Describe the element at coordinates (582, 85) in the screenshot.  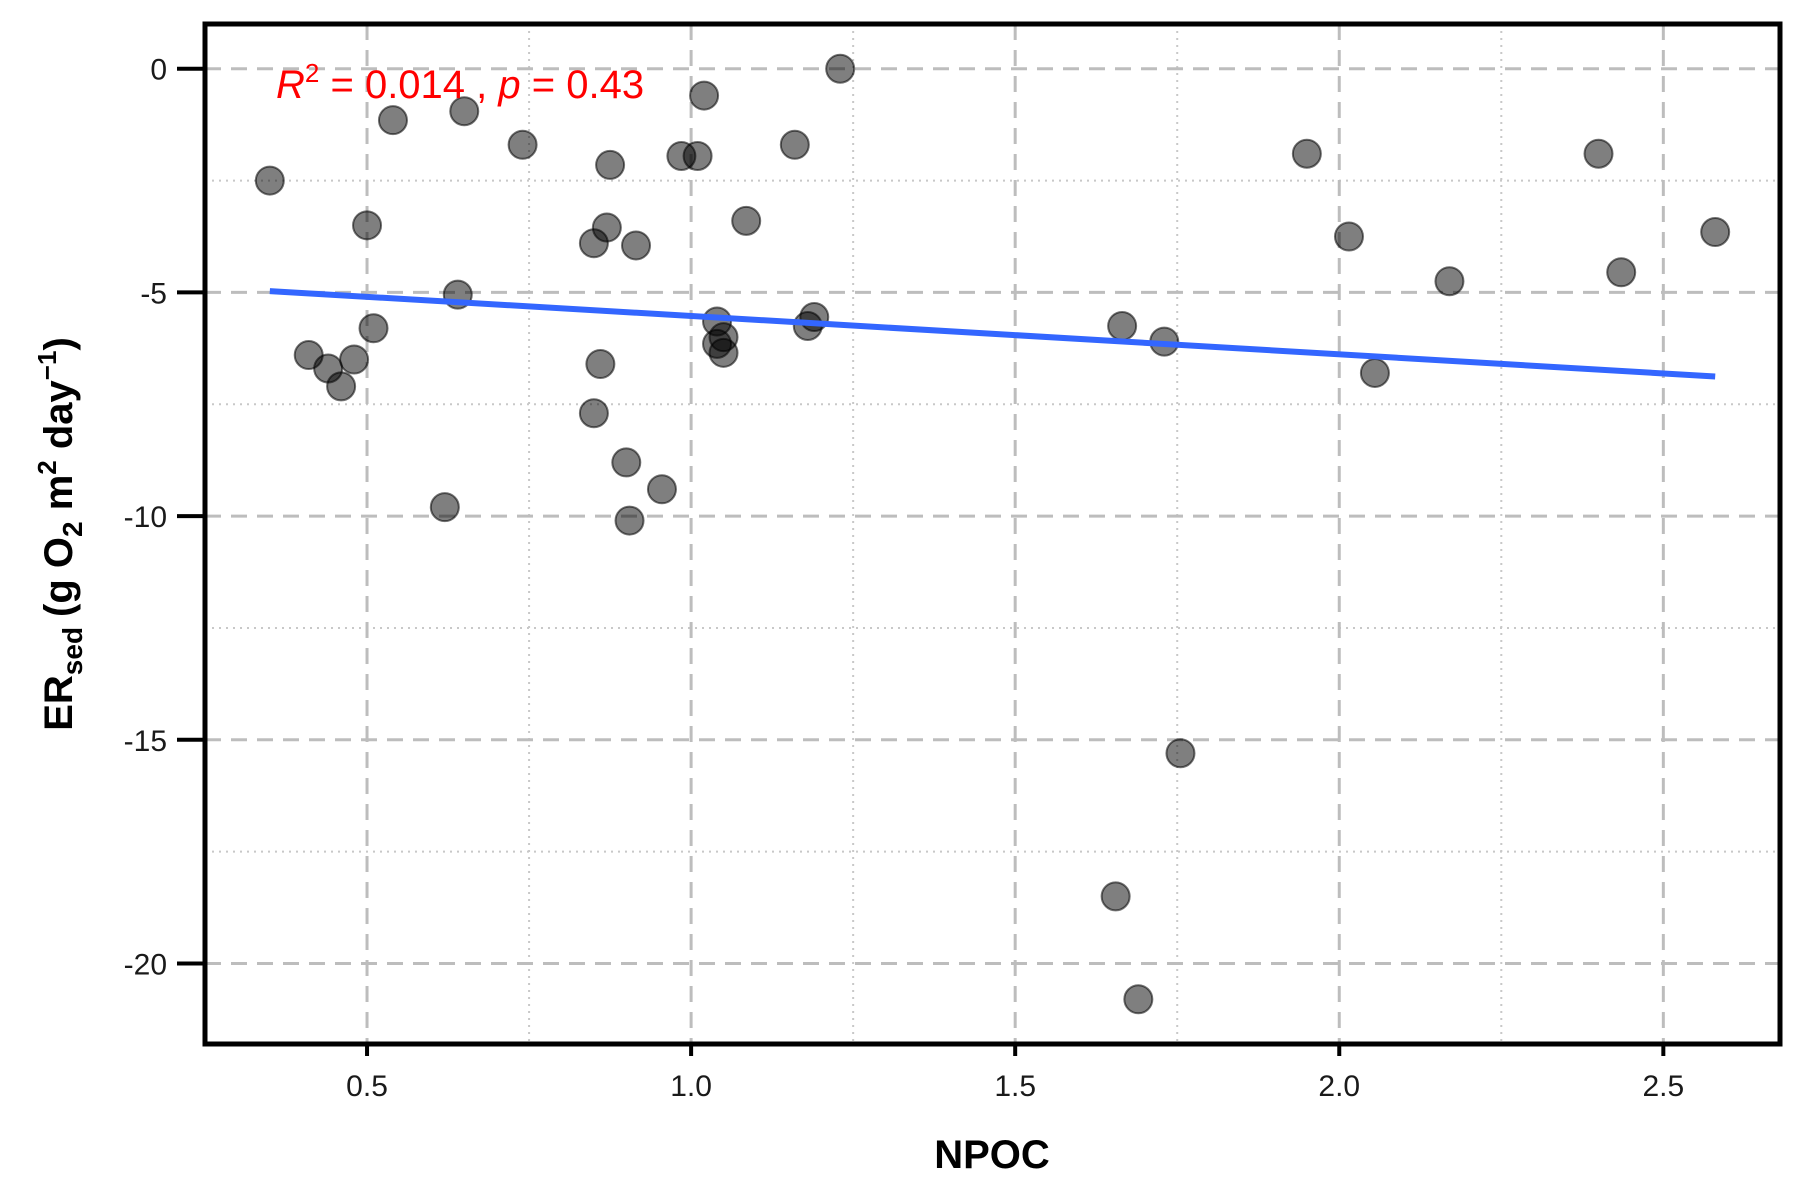
I see `p-value: = 0.43` at that location.